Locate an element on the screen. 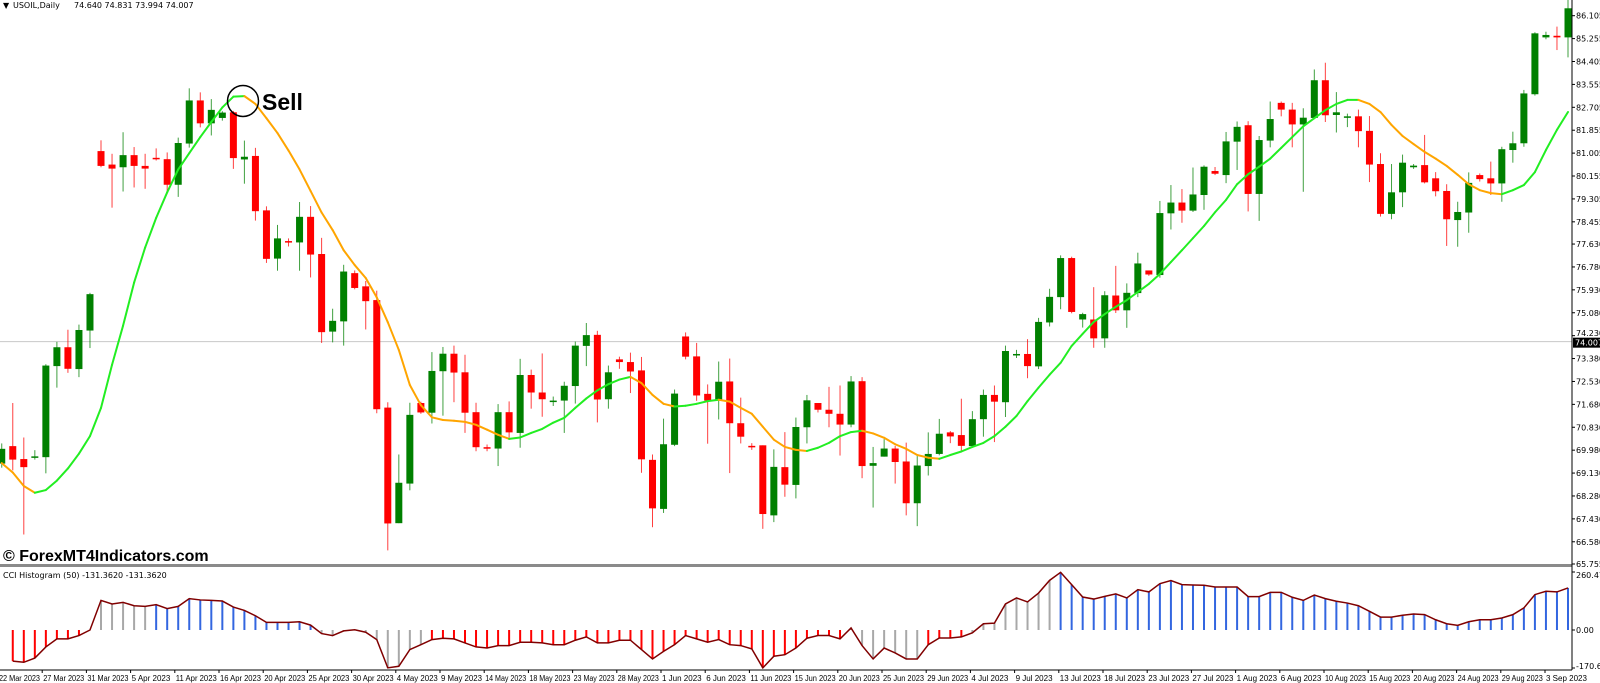 The image size is (1600, 683). price-tick-label: 81.005 is located at coordinates (1588, 153).